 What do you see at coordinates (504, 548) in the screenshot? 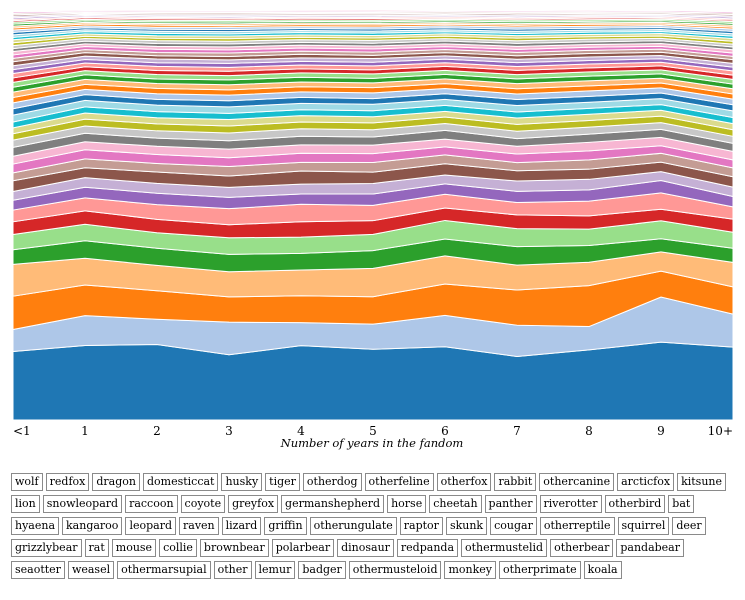
I see `legend-button-othermustelid: othermustelid` at bounding box center [504, 548].